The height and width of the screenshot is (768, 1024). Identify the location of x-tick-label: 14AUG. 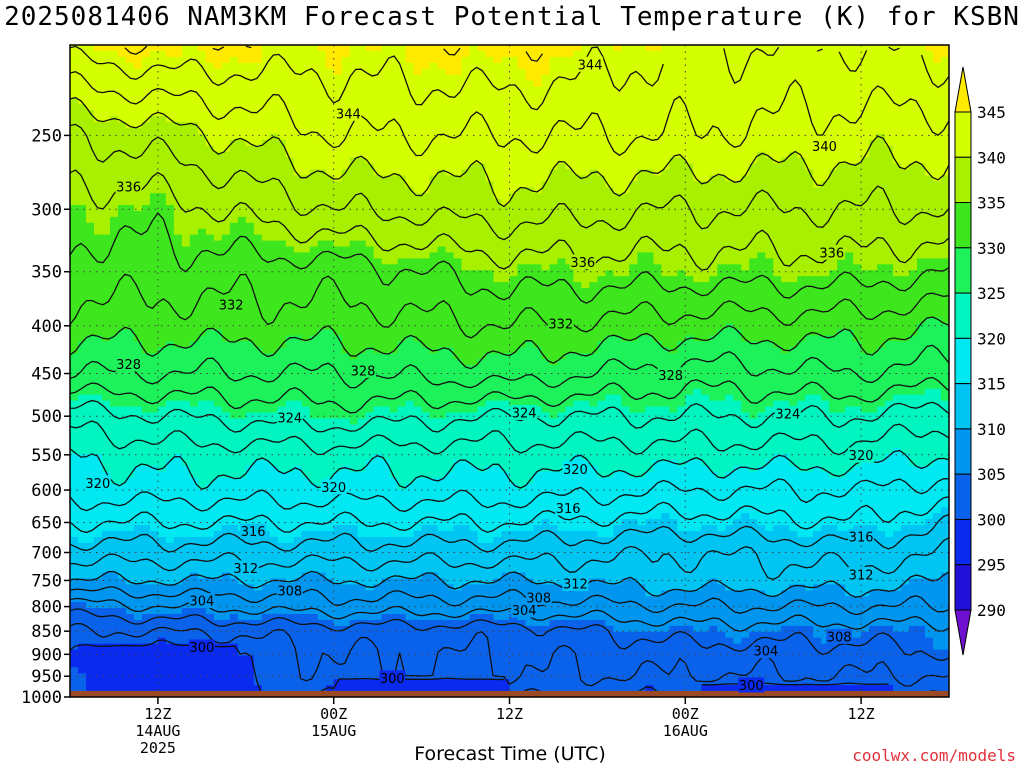
(157, 731).